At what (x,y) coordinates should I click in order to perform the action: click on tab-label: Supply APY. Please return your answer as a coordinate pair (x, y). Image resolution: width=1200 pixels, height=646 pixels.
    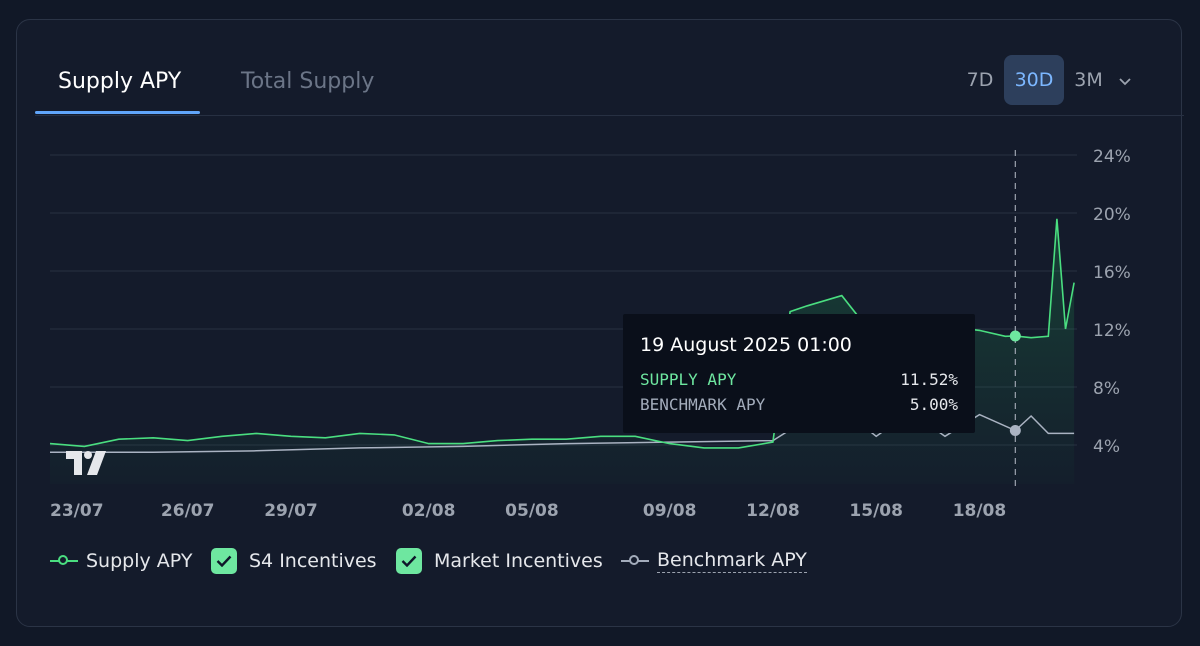
    Looking at the image, I should click on (120, 81).